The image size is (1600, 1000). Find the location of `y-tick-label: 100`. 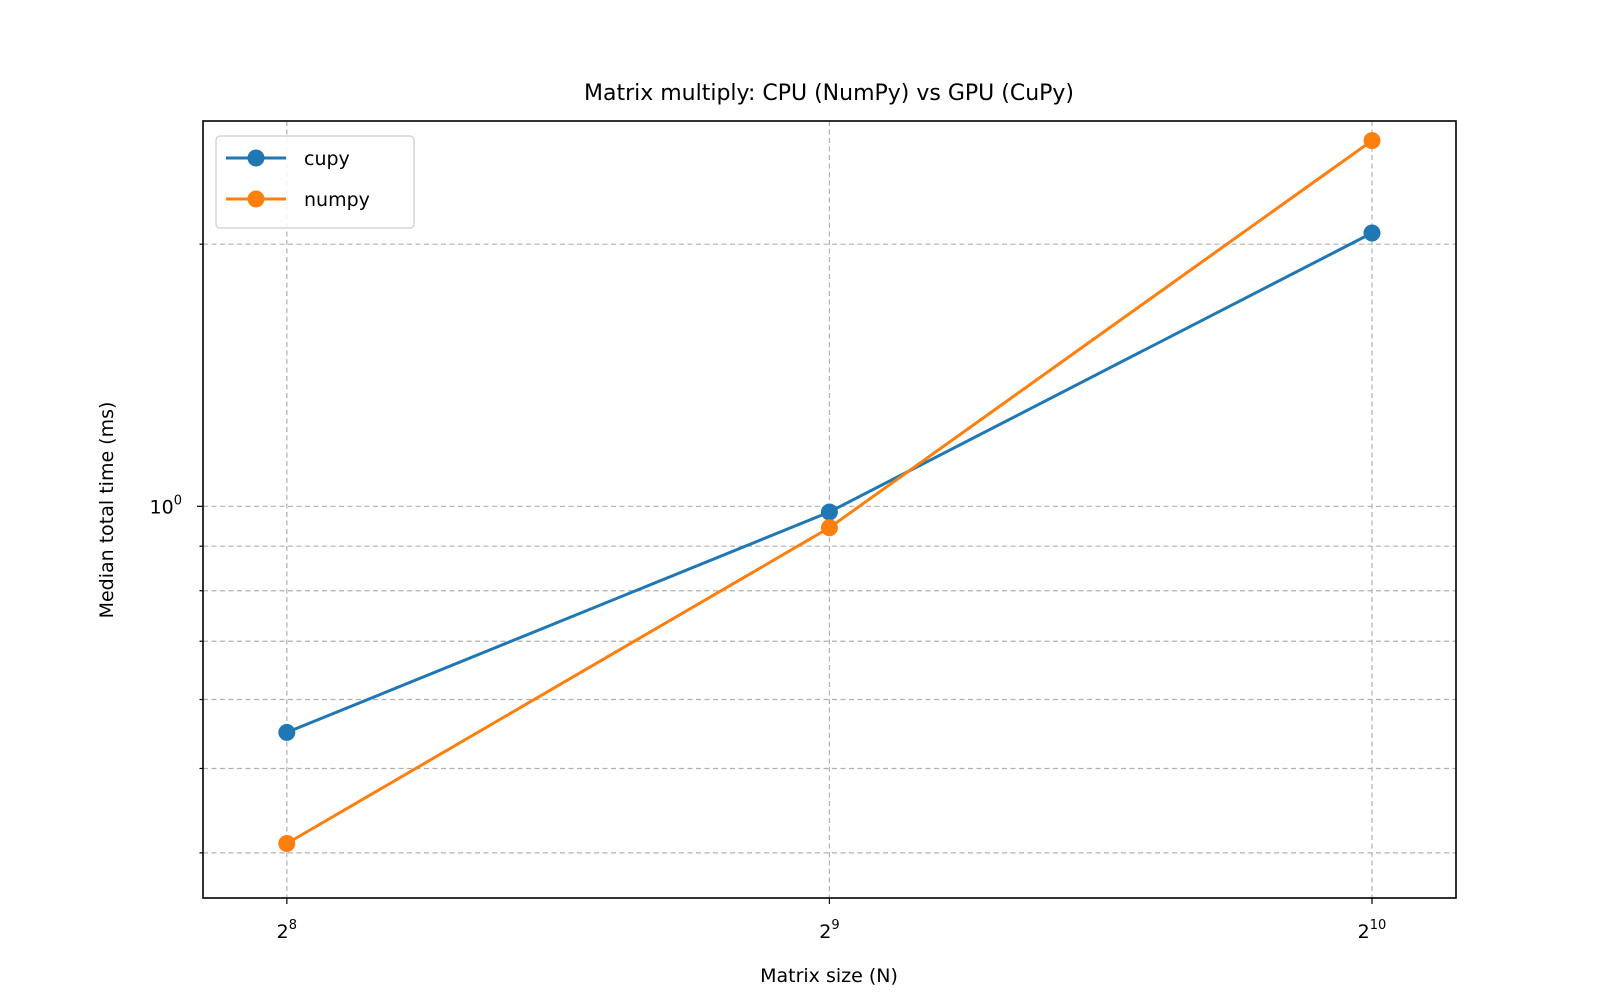

y-tick-label: 100 is located at coordinates (166, 505).